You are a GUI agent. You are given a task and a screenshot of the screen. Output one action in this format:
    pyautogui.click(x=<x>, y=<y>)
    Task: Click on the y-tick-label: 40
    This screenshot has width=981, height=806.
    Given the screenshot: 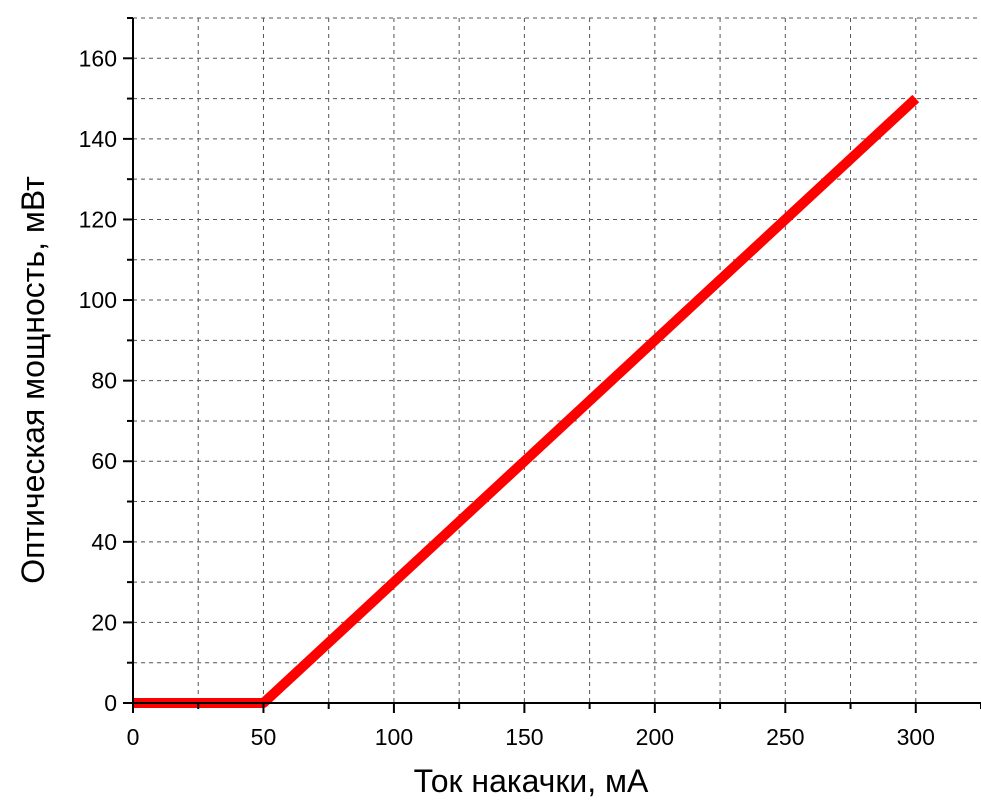 What is the action you would take?
    pyautogui.click(x=104, y=542)
    